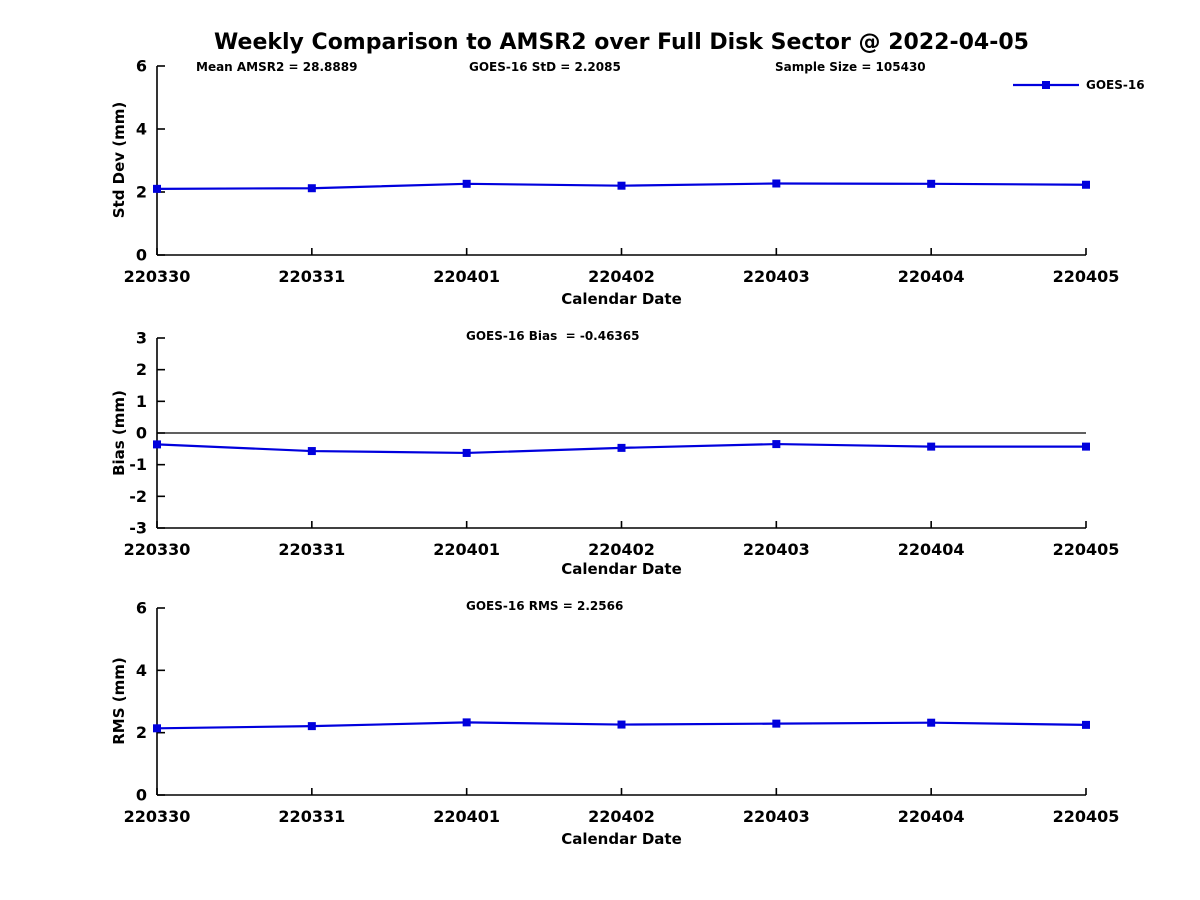  Describe the element at coordinates (141, 401) in the screenshot. I see `y-tick-label: 1` at that location.